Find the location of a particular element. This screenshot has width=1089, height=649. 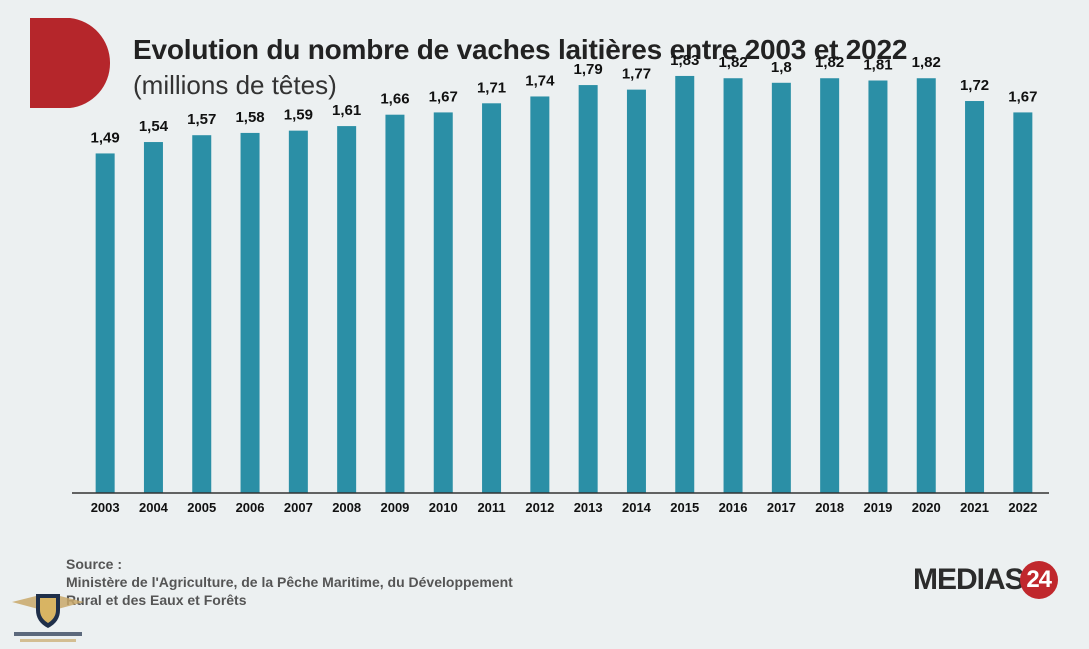

x-tick-2019: 2019 is located at coordinates (877, 507).